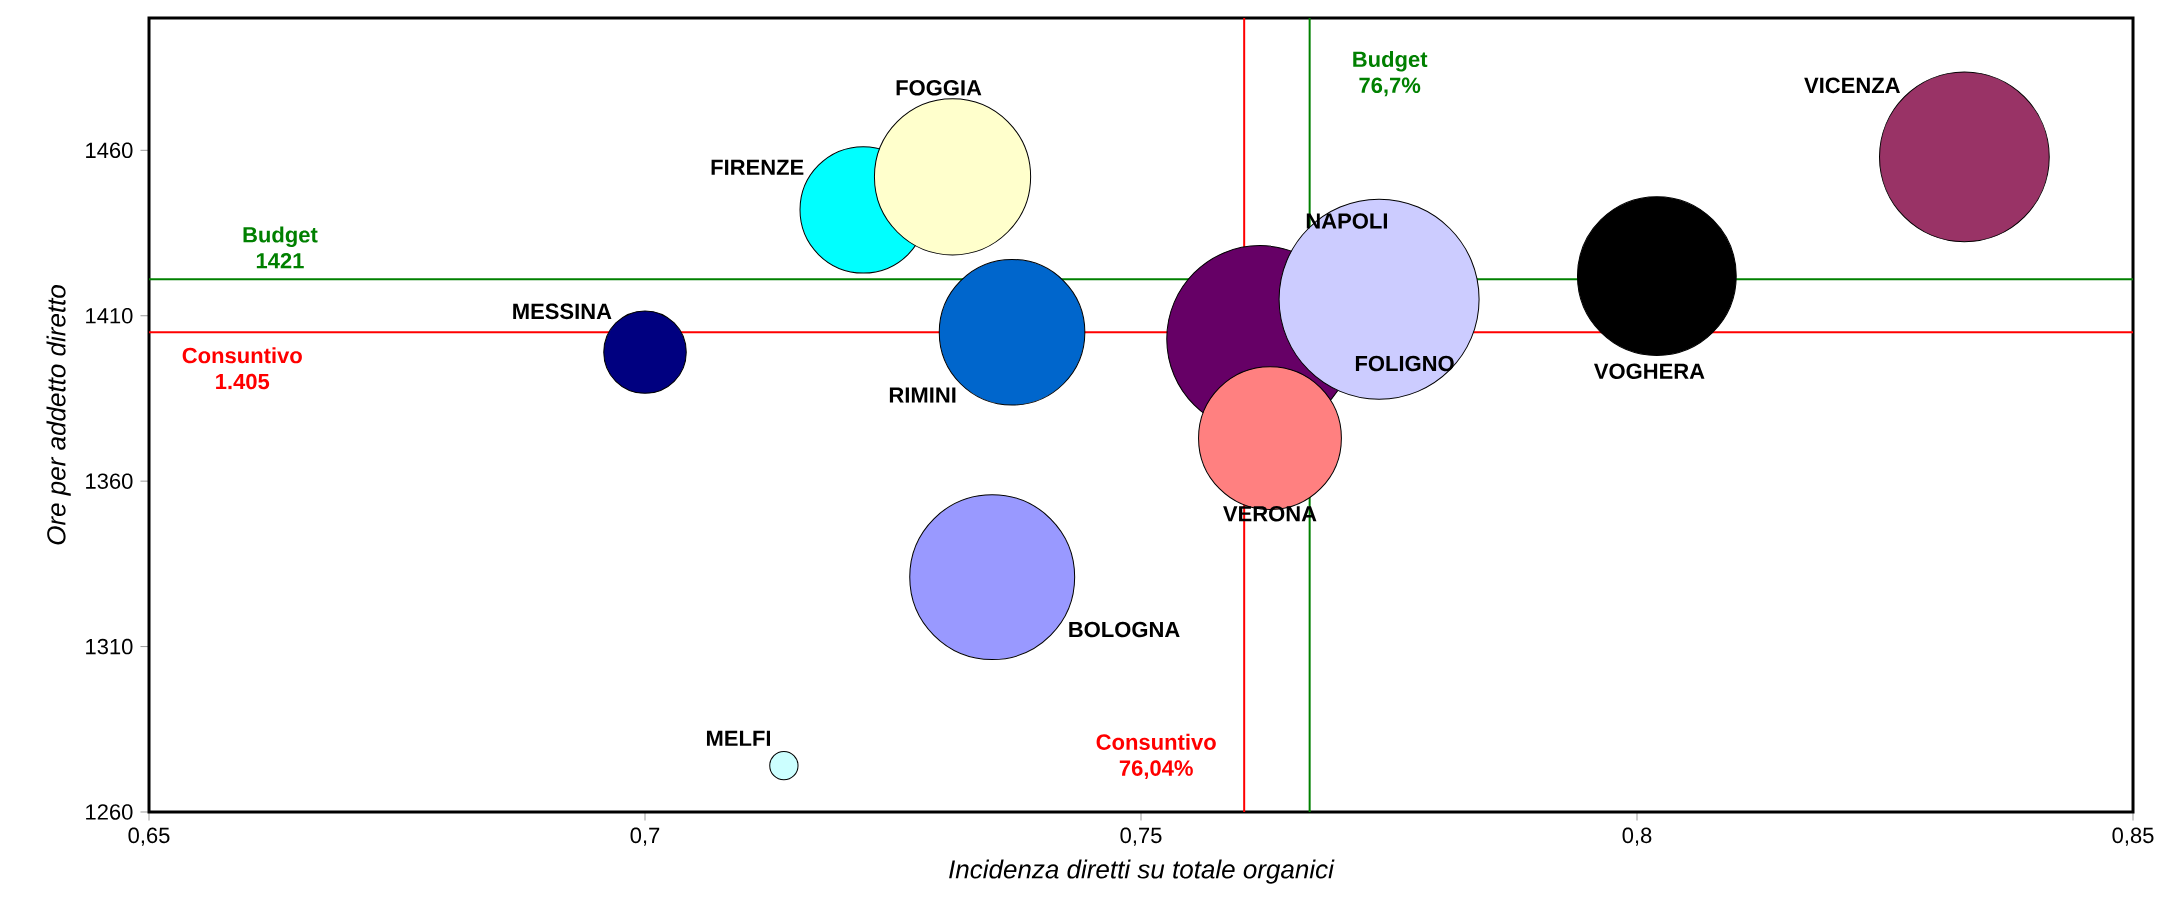 This screenshot has width=2163, height=903. I want to click on series-label: RIMINI, so click(922, 395).